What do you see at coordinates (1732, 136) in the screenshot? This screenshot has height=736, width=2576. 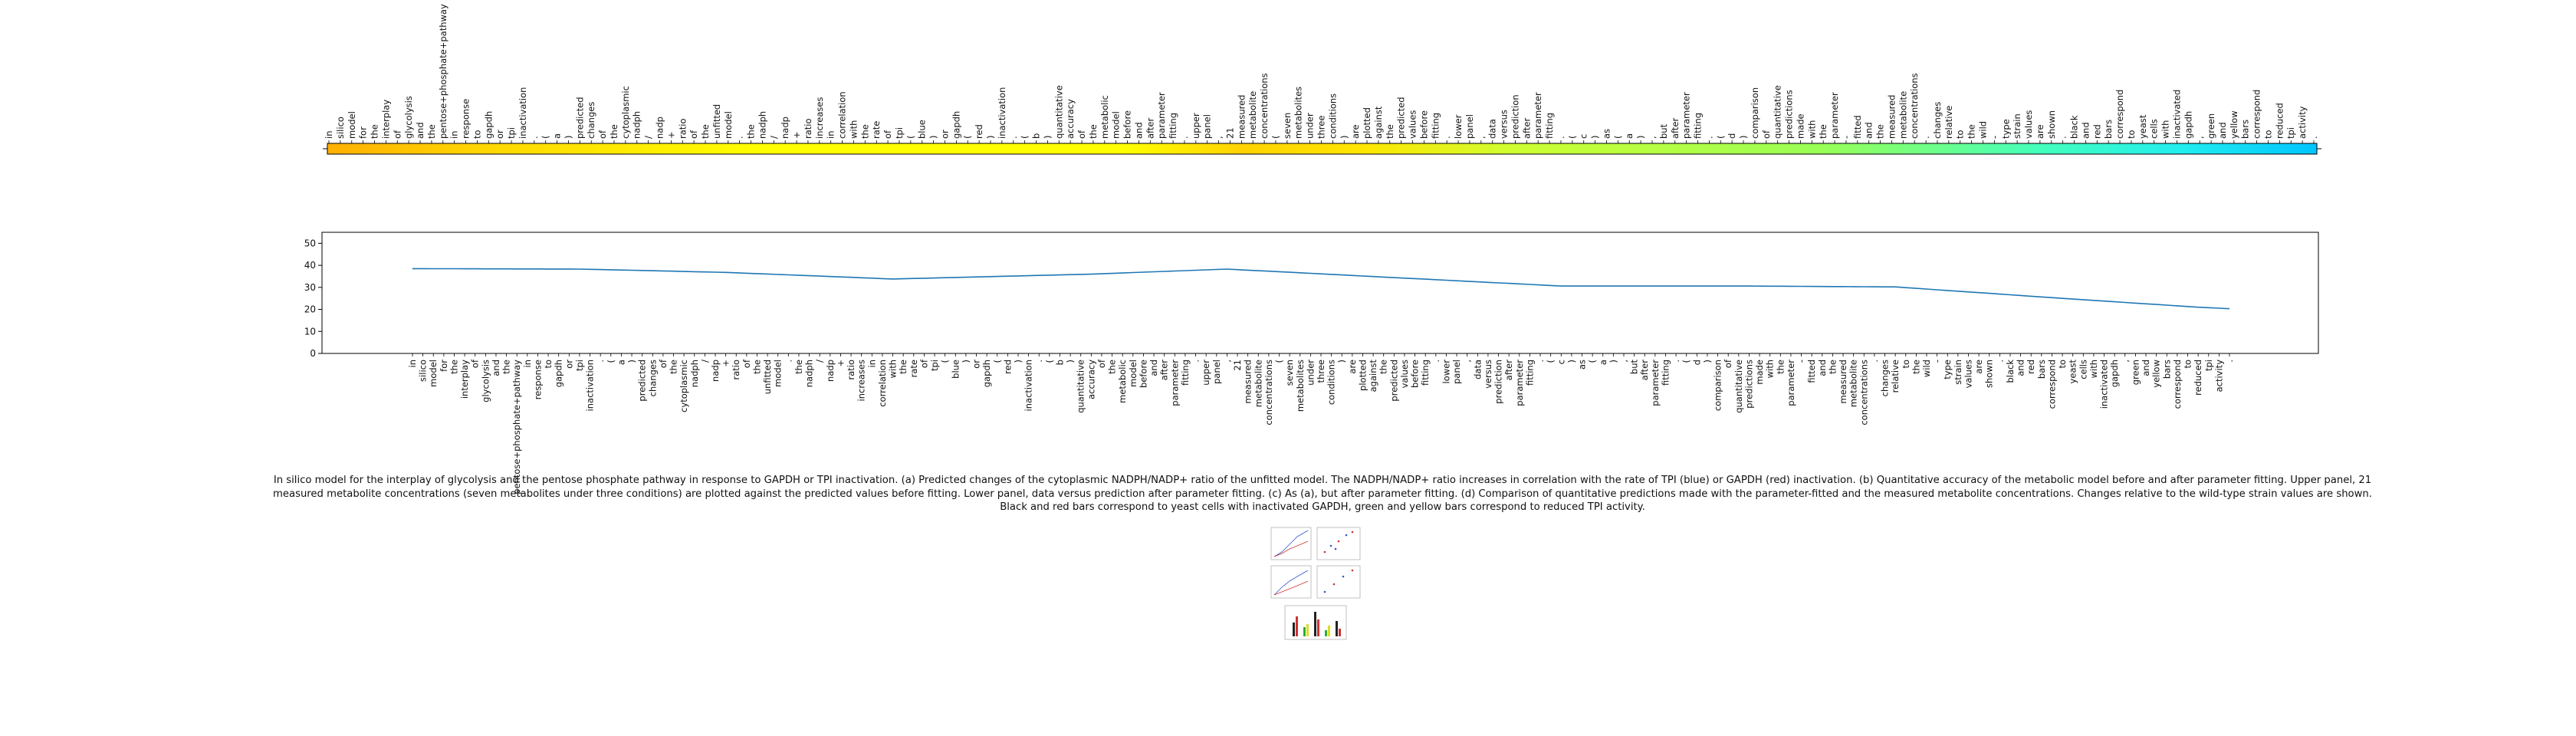 I see `heatmap-token-label: d` at bounding box center [1732, 136].